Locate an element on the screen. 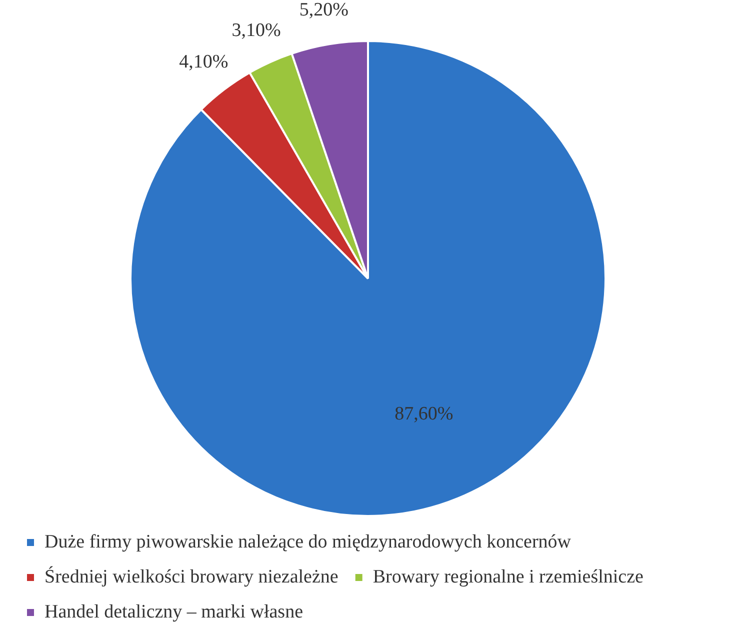 This screenshot has height=642, width=736. data-label: 87,60% is located at coordinates (424, 414).